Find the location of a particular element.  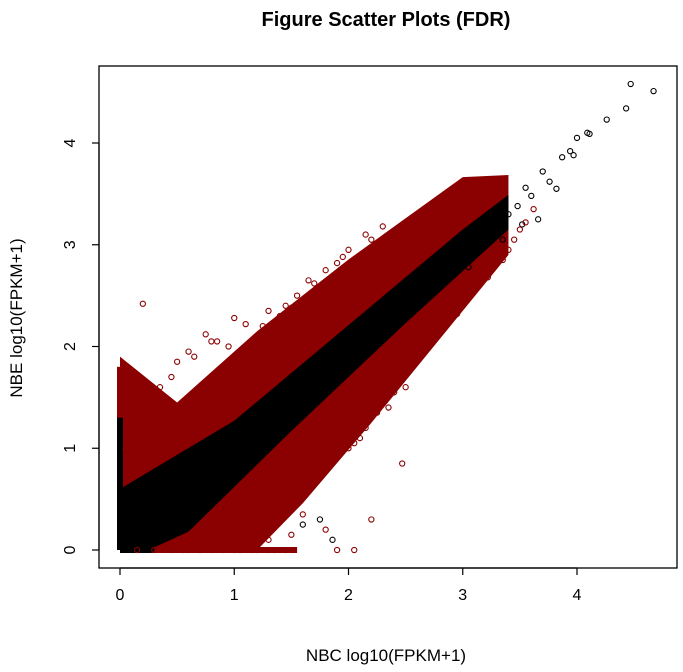

zero-x-column-core is located at coordinates (120, 483).